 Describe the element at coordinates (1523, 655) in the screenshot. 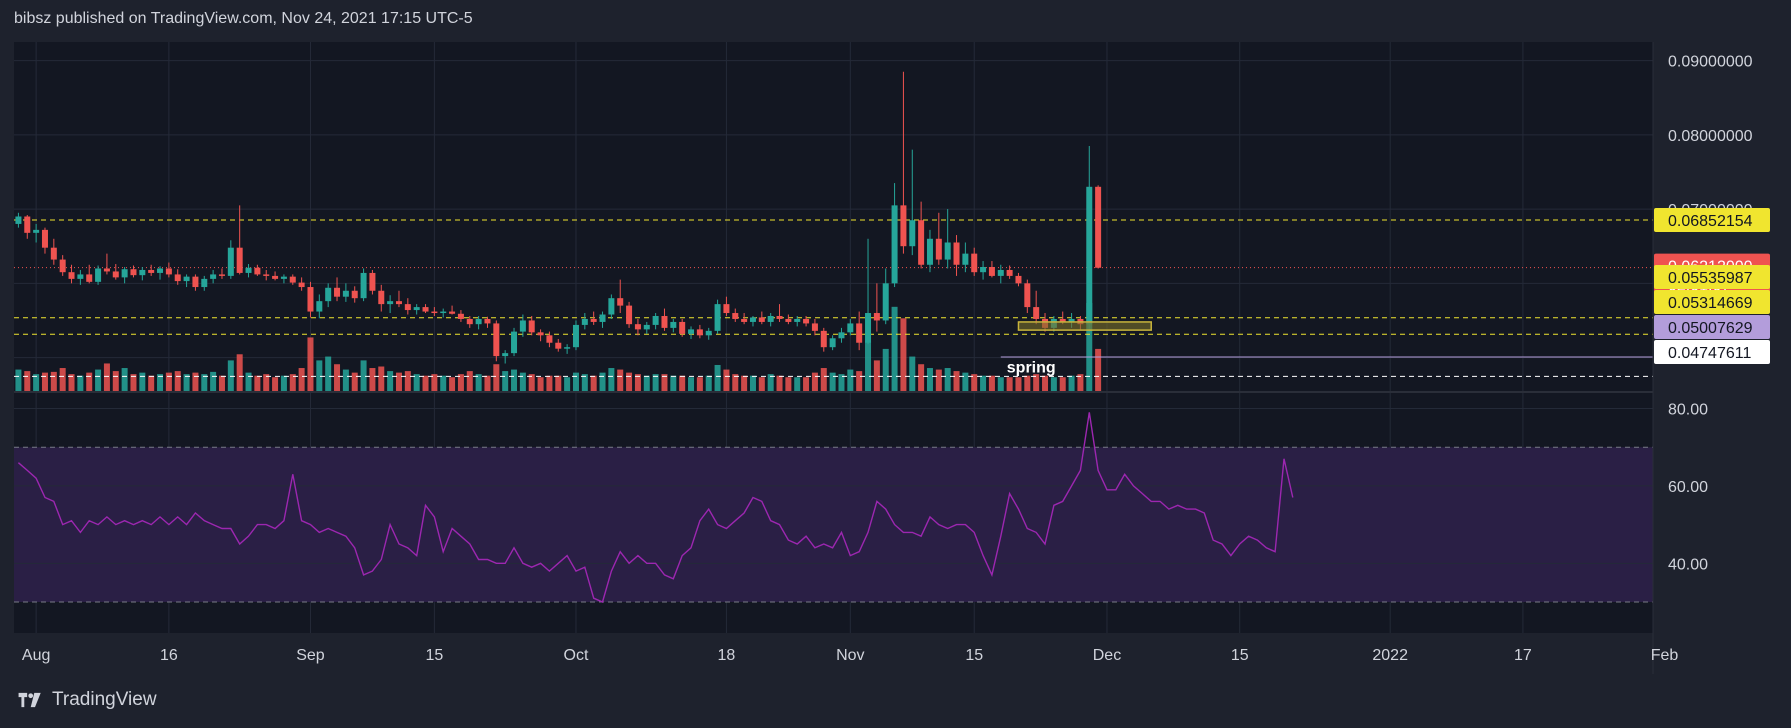

I see `time-tick-label: 17` at that location.